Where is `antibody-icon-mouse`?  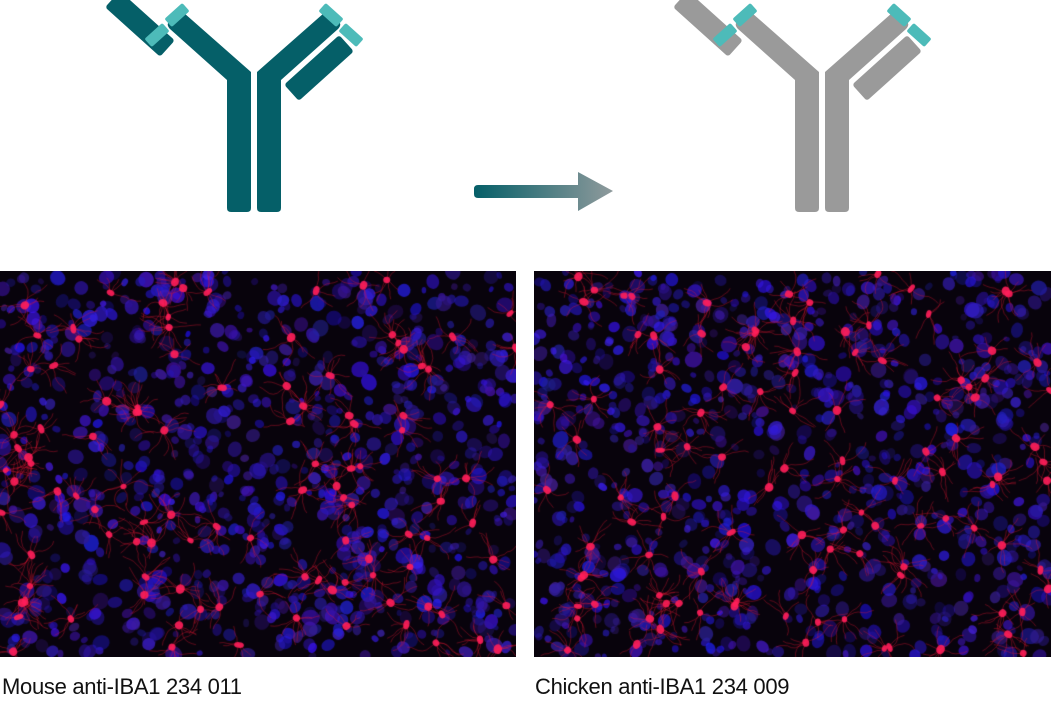
antibody-icon-mouse is located at coordinates (234, 106).